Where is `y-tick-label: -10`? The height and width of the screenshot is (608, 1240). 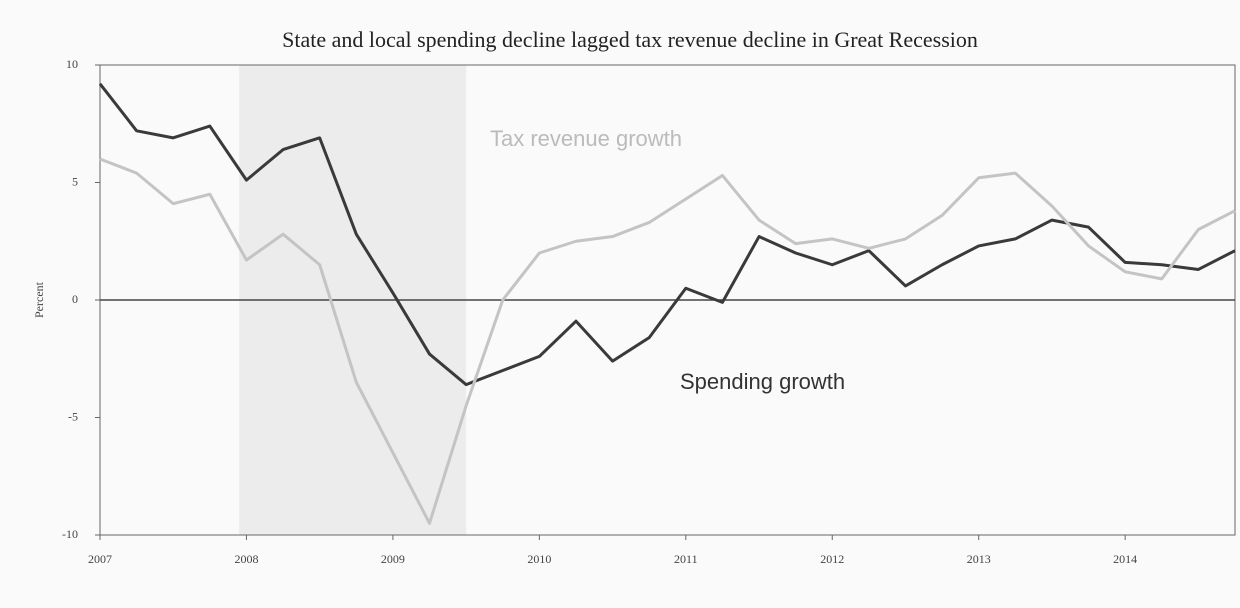 y-tick-label: -10 is located at coordinates (70, 534).